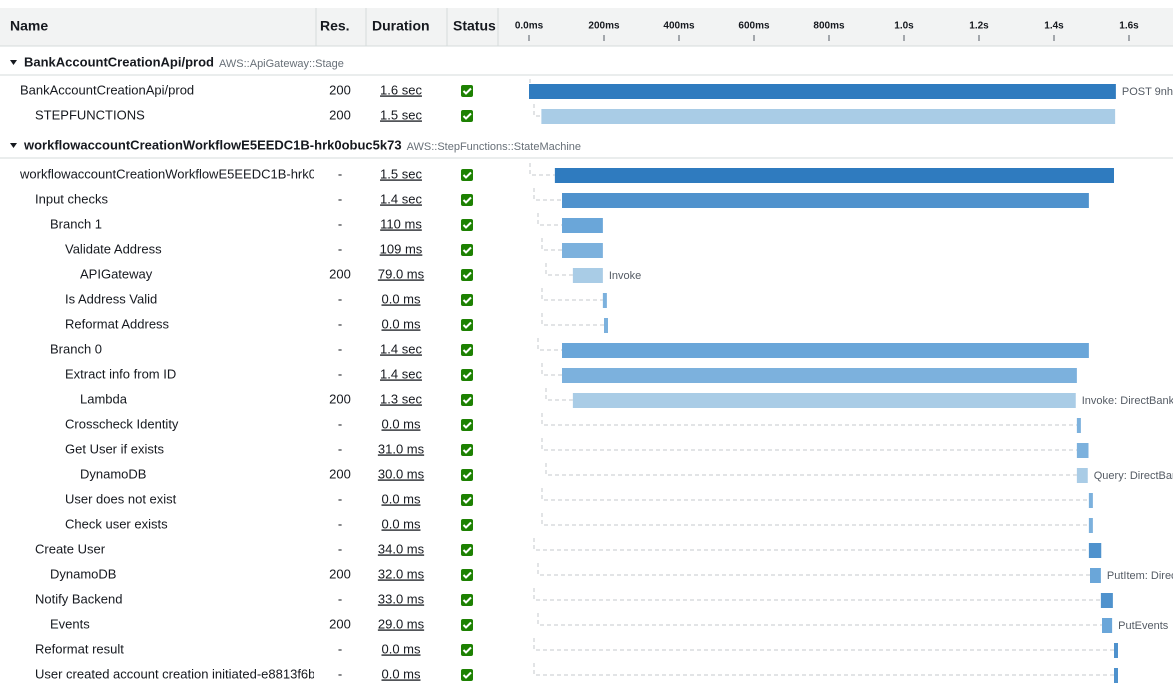 Image resolution: width=1173 pixels, height=692 pixels. Describe the element at coordinates (29, 26) in the screenshot. I see `column-header: Name` at that location.